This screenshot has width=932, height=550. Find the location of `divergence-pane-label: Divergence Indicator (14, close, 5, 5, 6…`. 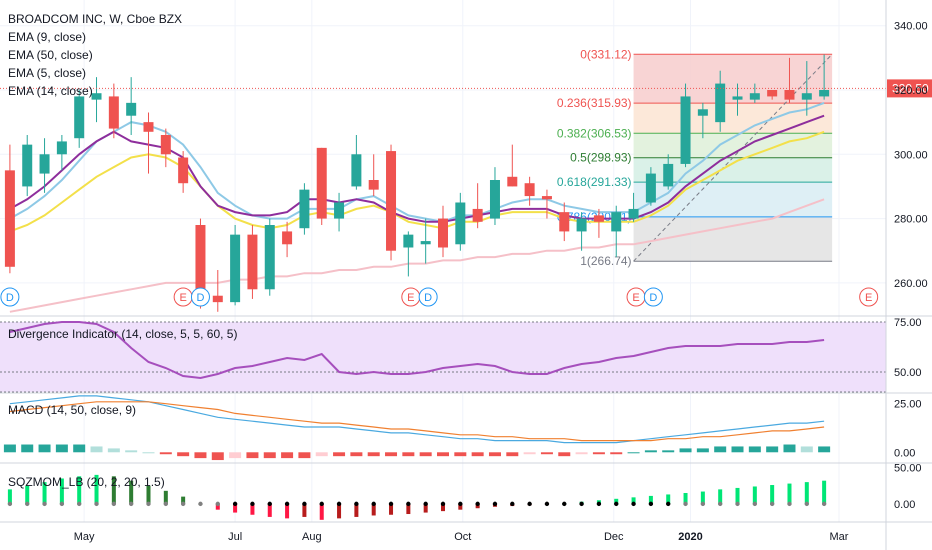

divergence-pane-label: Divergence Indicator (14, close, 5, 5, 6… is located at coordinates (123, 334).